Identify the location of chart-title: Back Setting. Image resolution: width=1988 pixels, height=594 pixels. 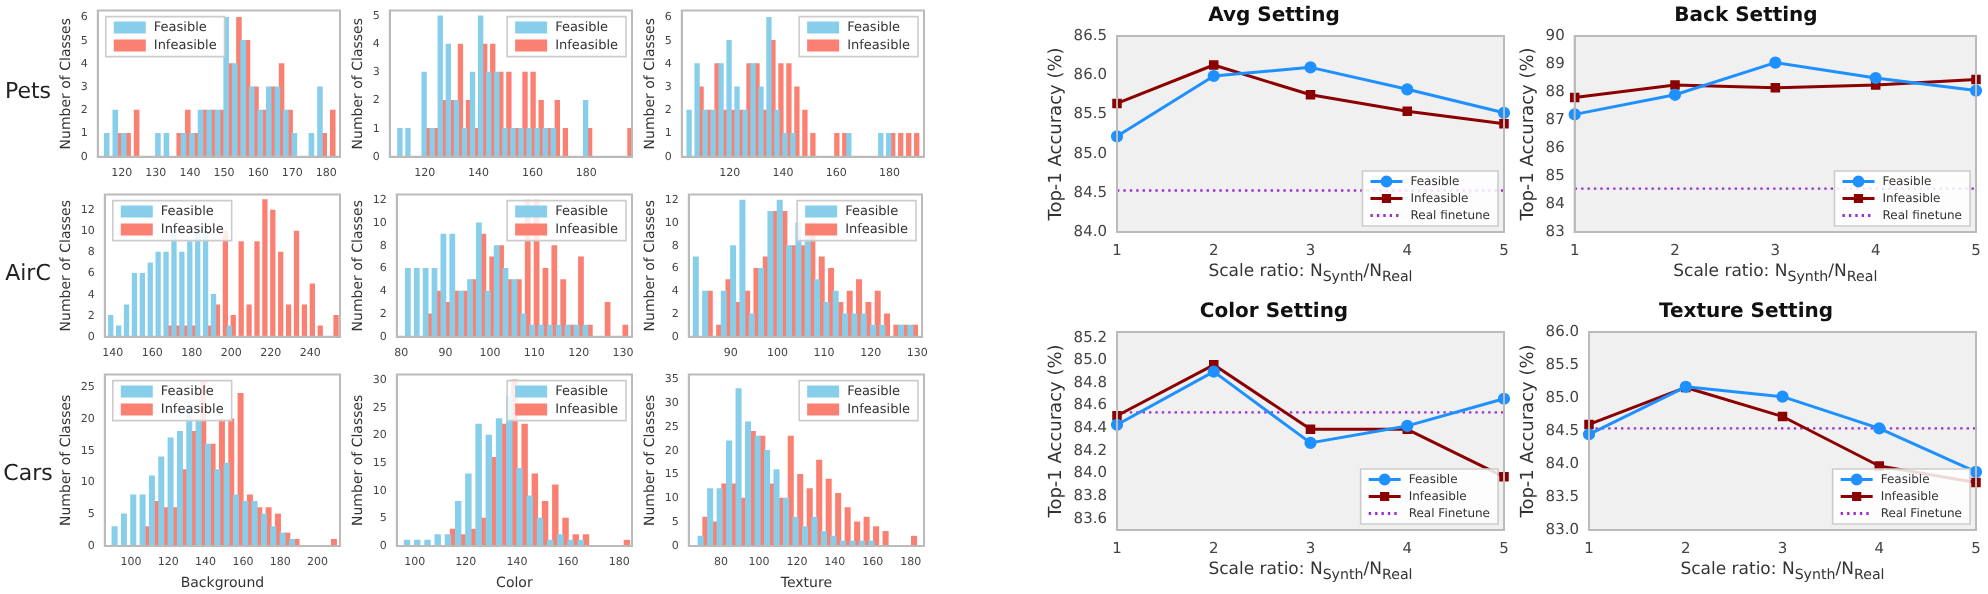
(1746, 16).